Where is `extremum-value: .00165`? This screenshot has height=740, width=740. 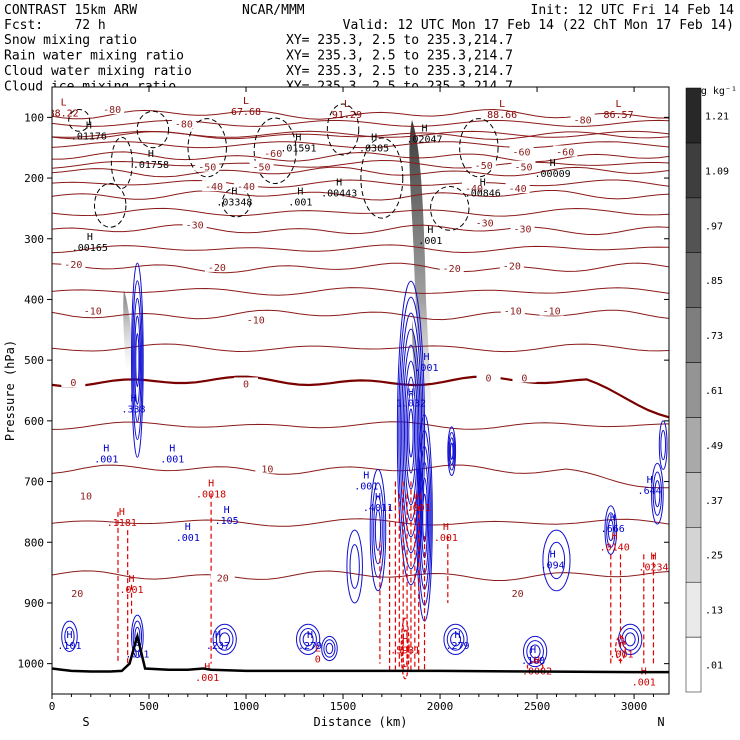
extremum-value: .00165 is located at coordinates (90, 248).